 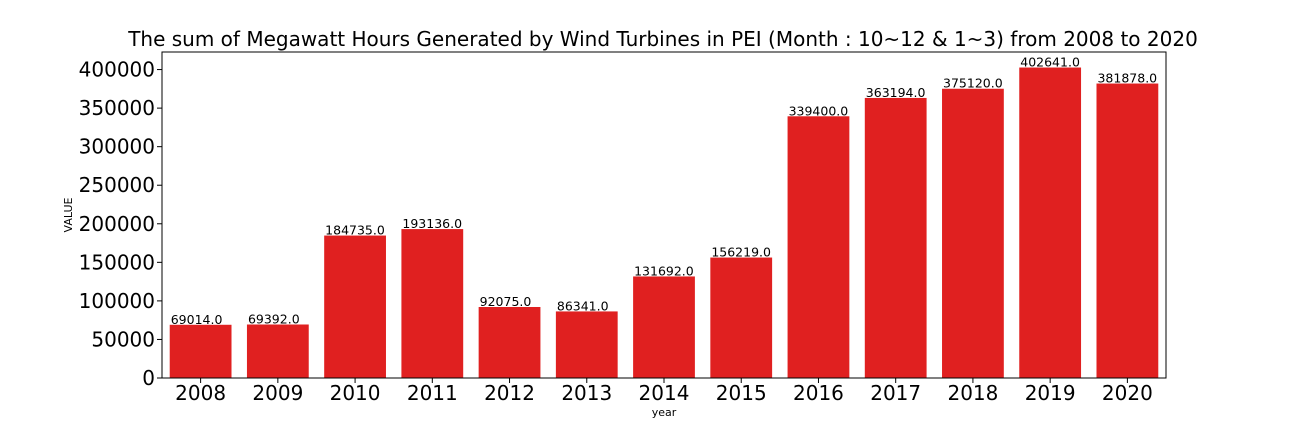 I want to click on bar-2011, so click(x=432, y=303).